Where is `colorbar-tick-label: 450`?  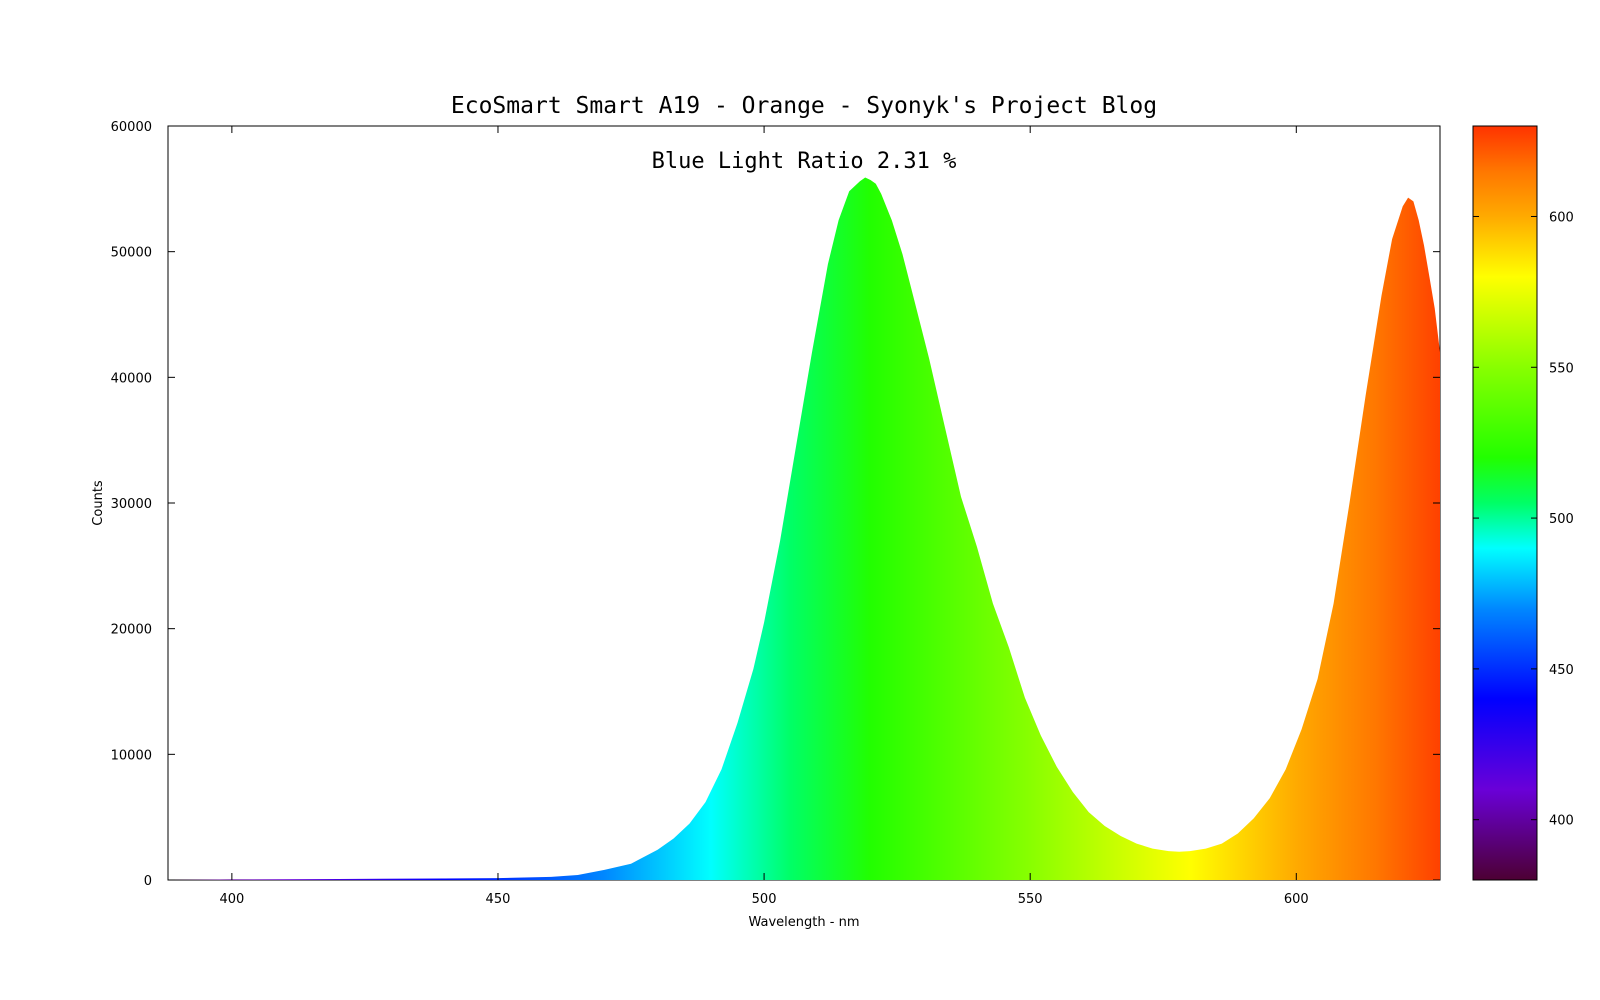
colorbar-tick-label: 450 is located at coordinates (1561, 670).